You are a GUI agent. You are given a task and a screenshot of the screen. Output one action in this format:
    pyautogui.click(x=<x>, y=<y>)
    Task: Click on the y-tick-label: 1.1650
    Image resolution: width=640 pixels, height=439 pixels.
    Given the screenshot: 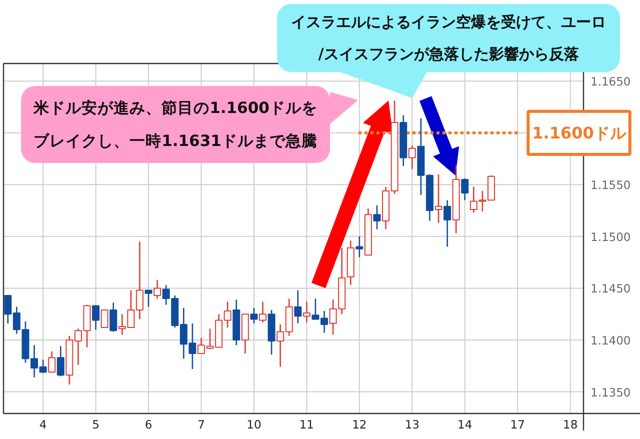 What is the action you would take?
    pyautogui.click(x=610, y=81)
    